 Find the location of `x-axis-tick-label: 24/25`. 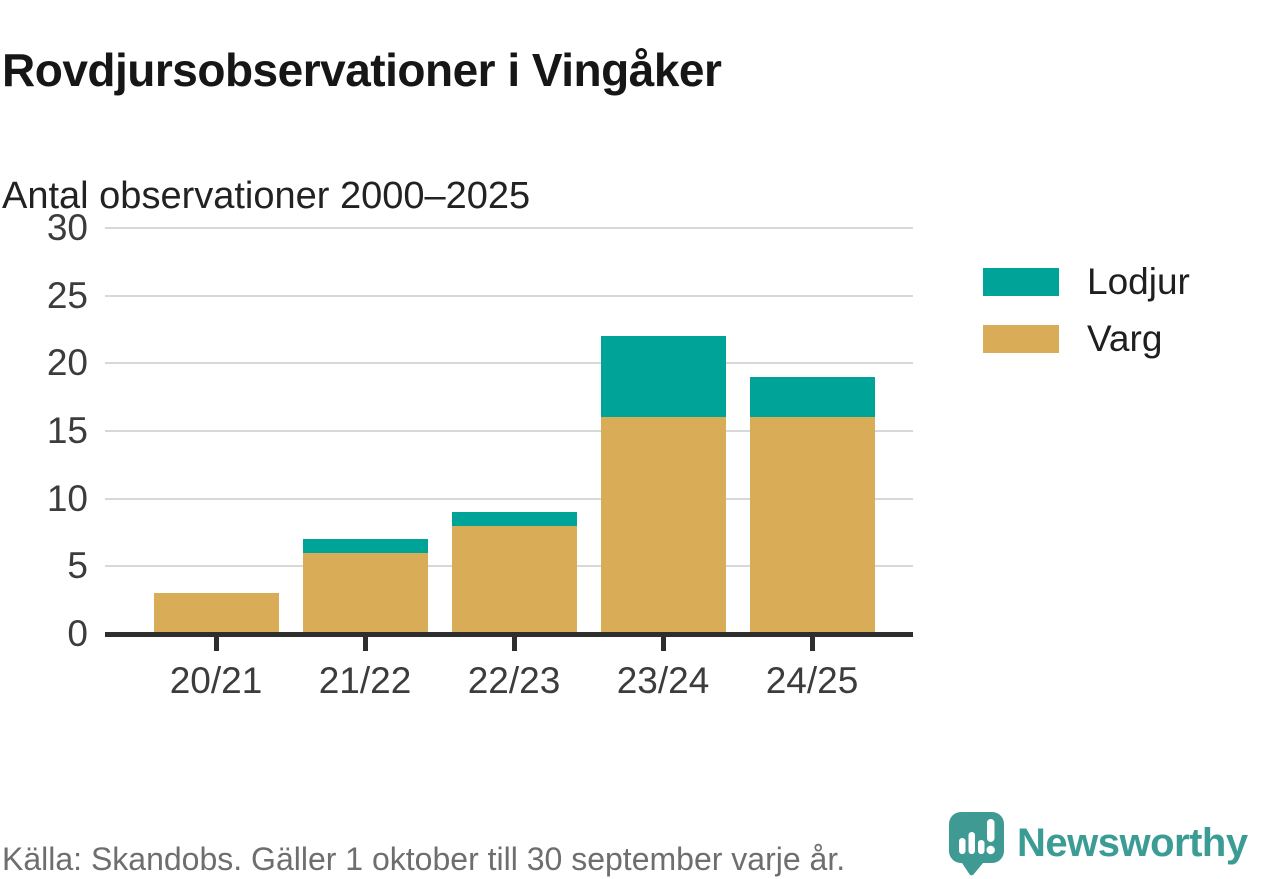

x-axis-tick-label: 24/25 is located at coordinates (812, 680).